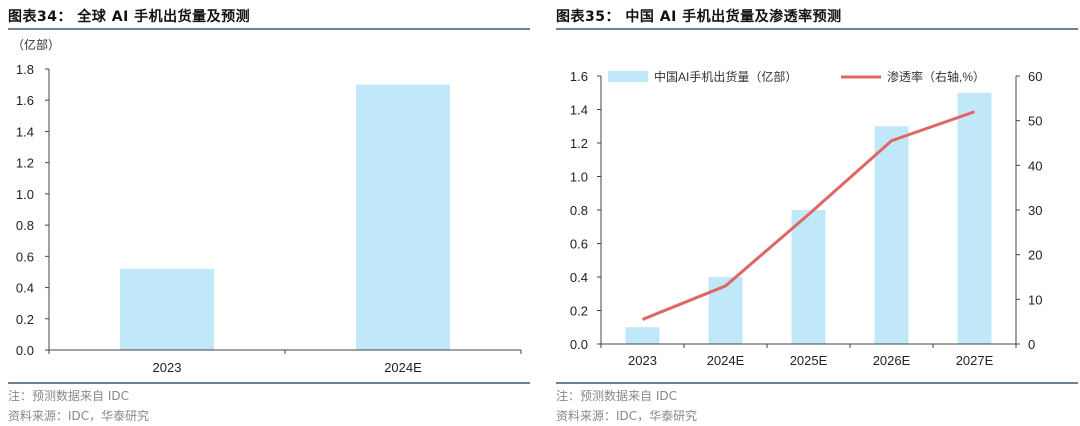 The height and width of the screenshot is (426, 1080). What do you see at coordinates (129, 17) in the screenshot?
I see `figure-title: 图表34： 全球 AI 手机出货量及预测` at bounding box center [129, 17].